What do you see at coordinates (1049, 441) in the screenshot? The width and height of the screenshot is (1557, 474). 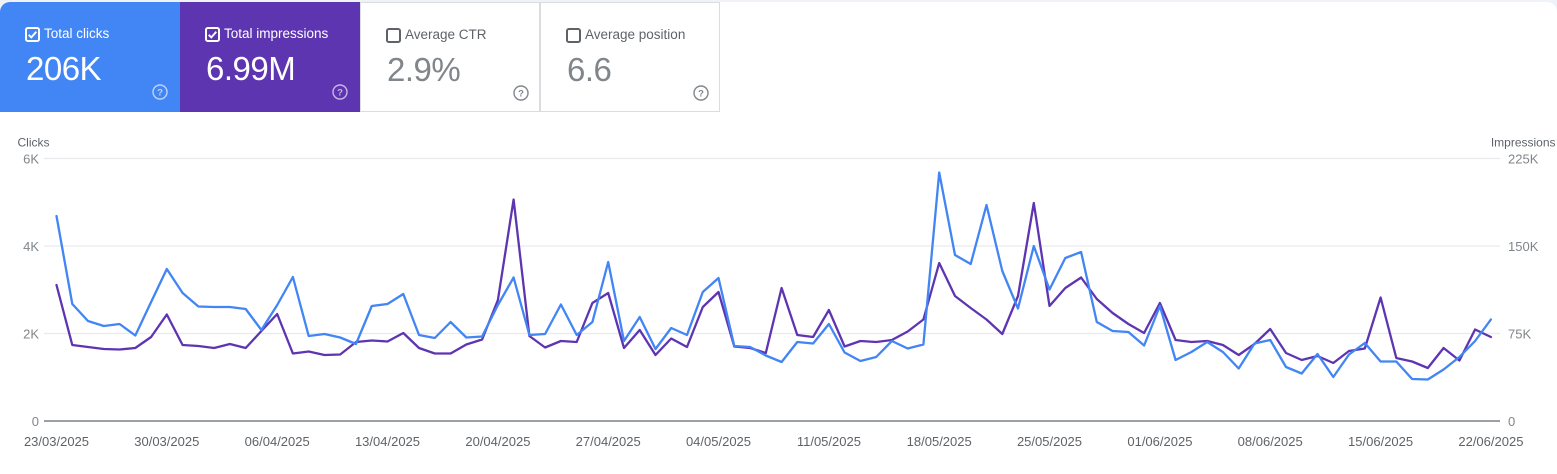 I see `svg-text: 25/05/2025` at bounding box center [1049, 441].